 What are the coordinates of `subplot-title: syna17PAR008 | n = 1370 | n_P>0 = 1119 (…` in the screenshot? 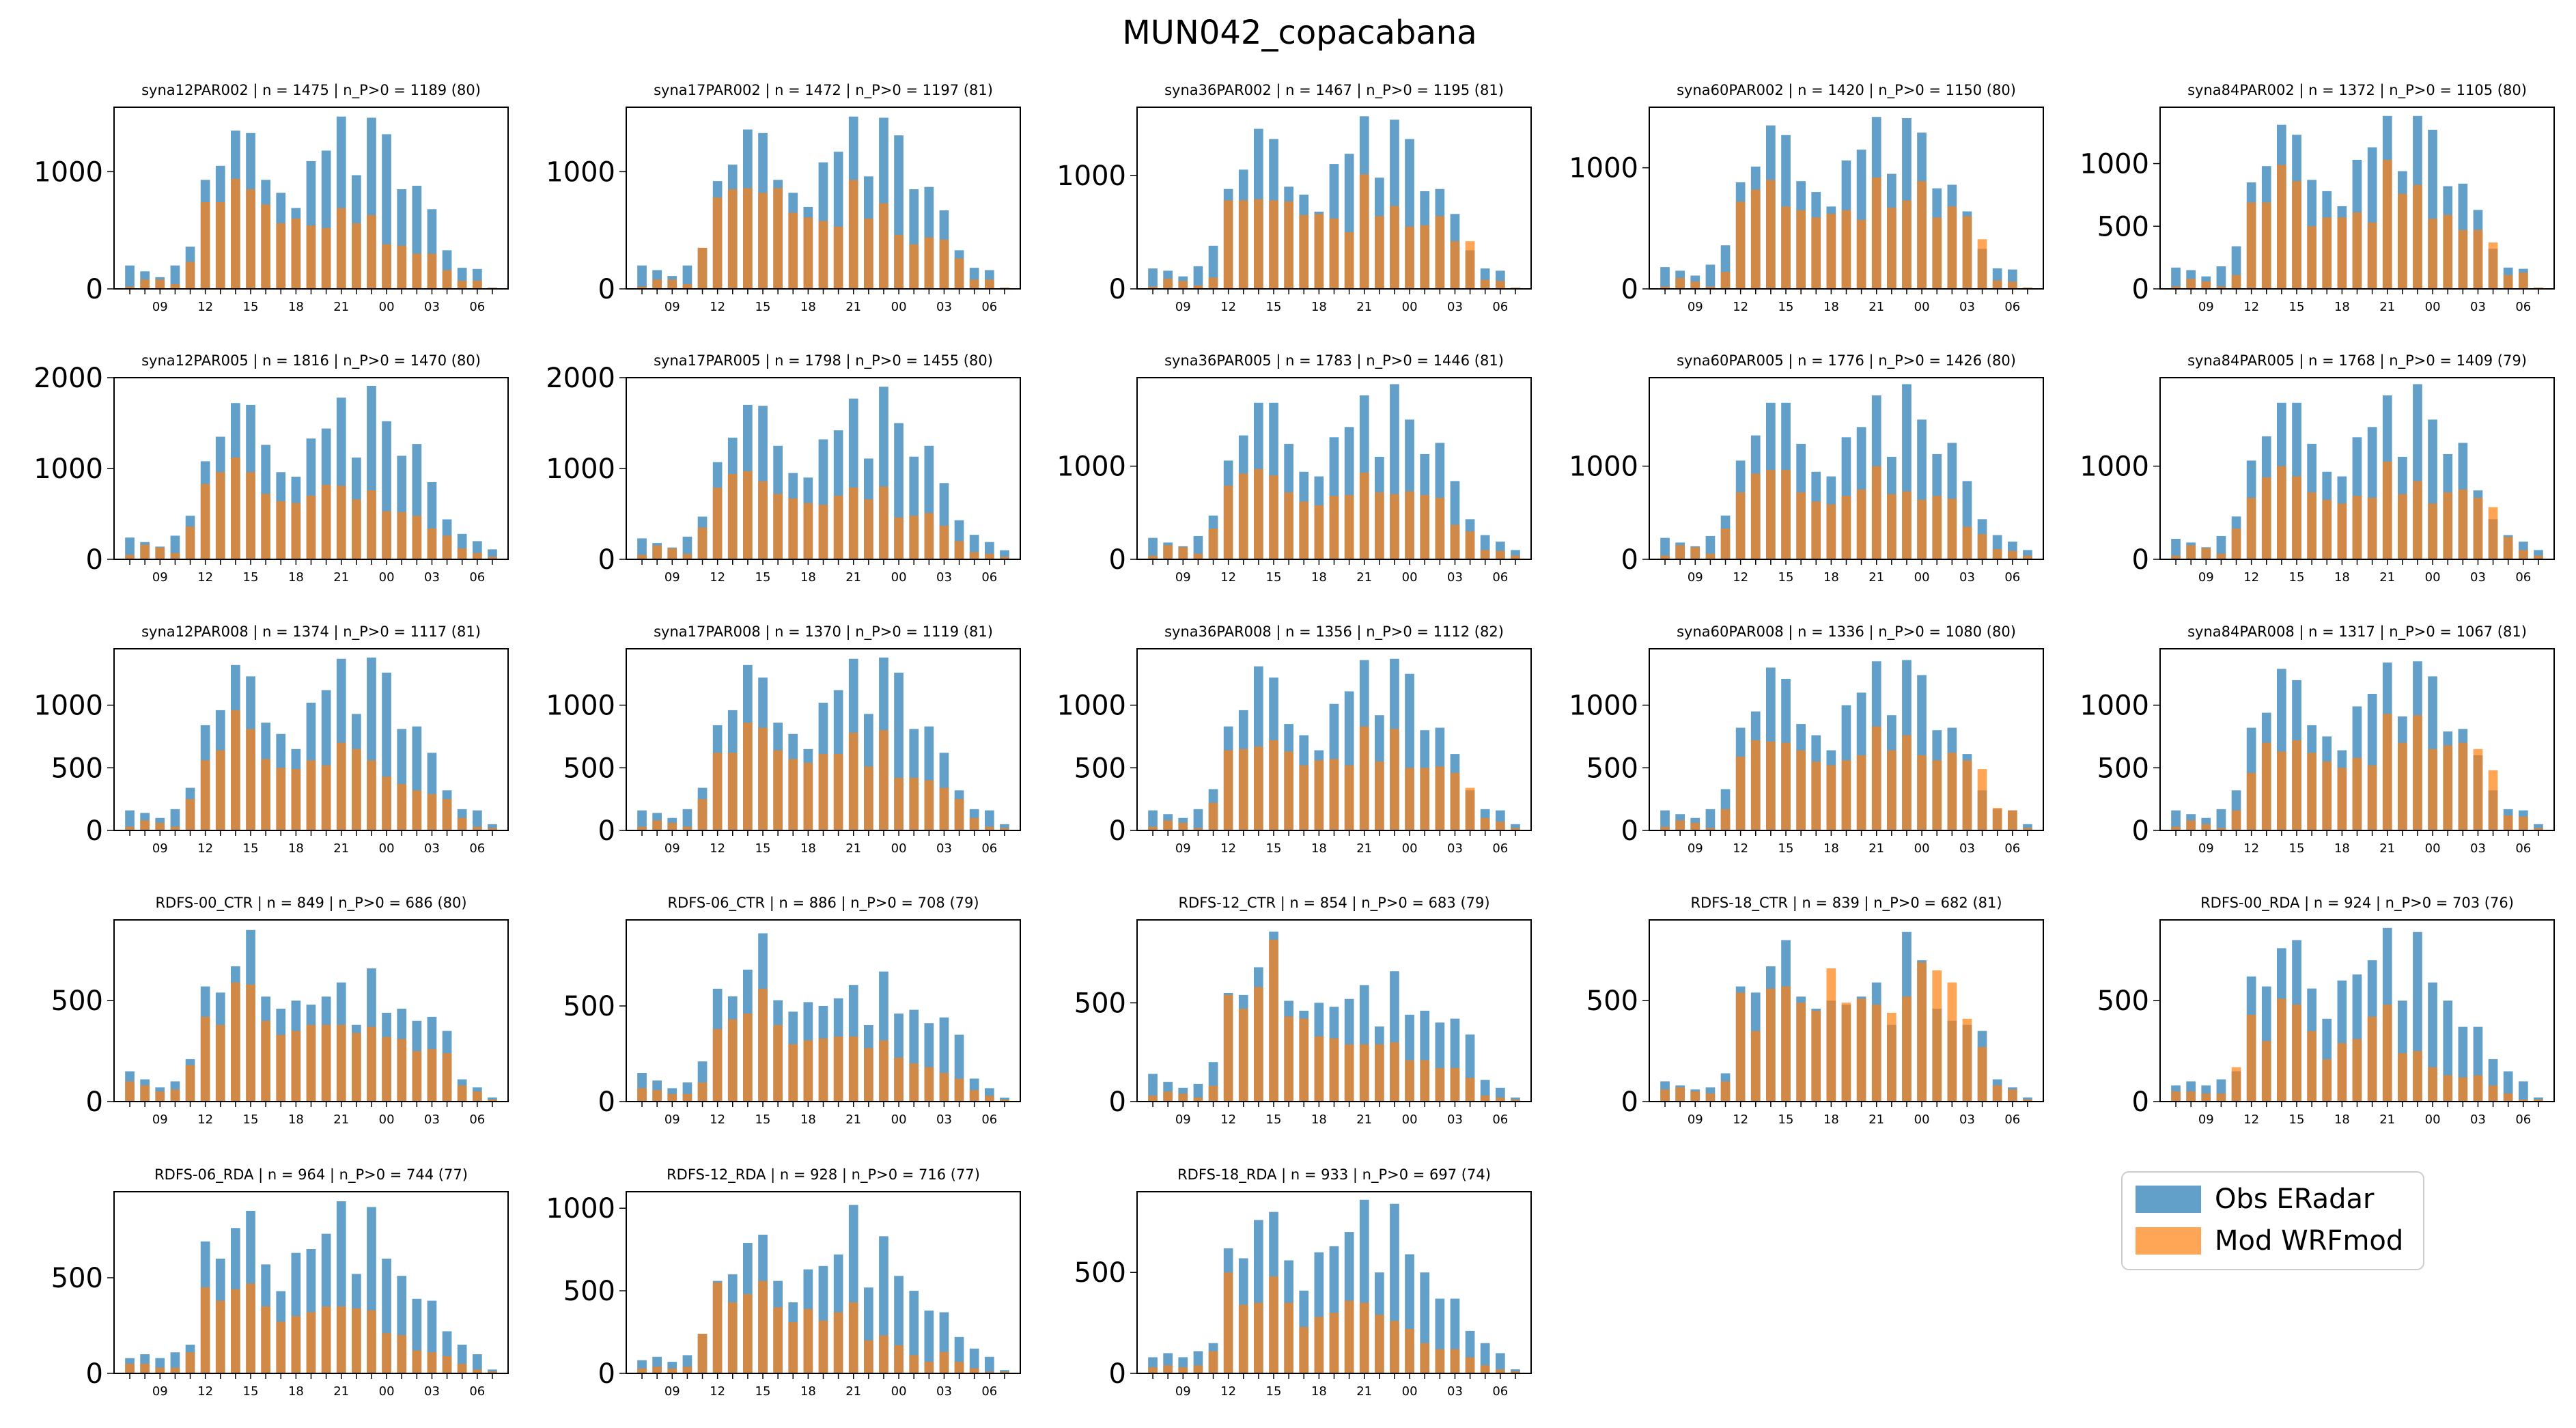 It's located at (823, 632).